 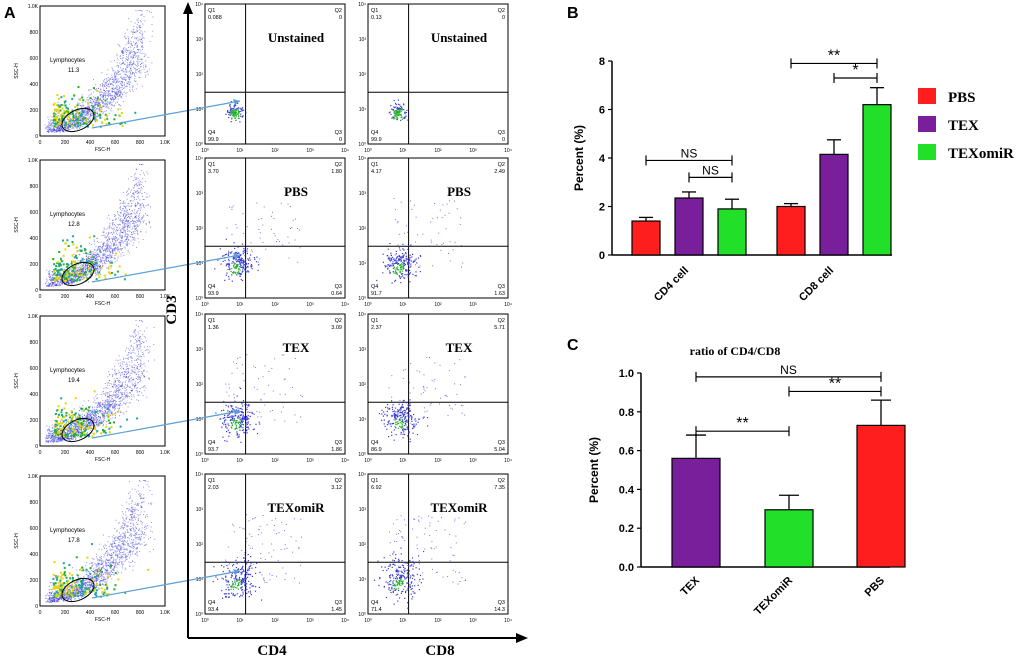 What do you see at coordinates (626, 452) in the screenshot?
I see `y-tick-label: 0.6` at bounding box center [626, 452].